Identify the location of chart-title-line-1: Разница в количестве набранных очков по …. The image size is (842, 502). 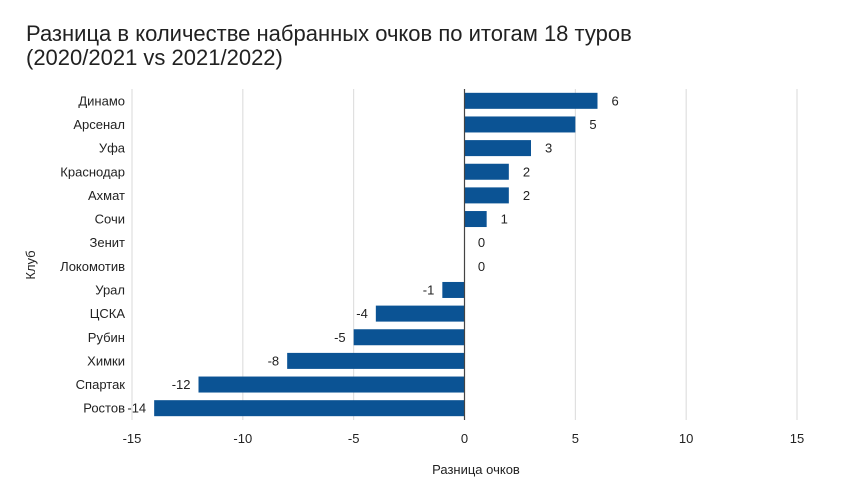
(329, 33).